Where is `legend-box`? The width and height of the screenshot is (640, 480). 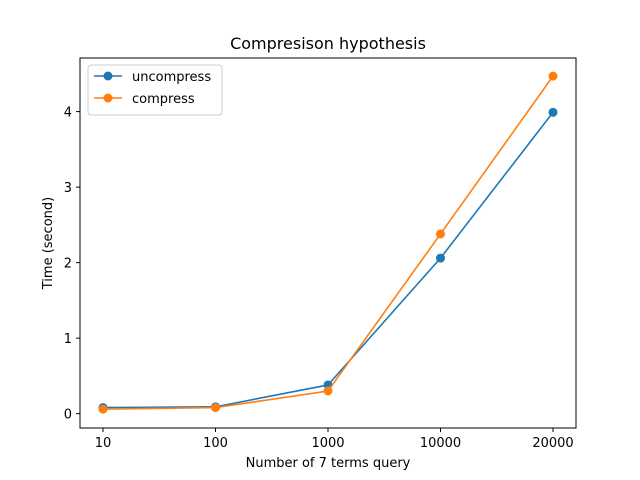
legend-box is located at coordinates (155, 90).